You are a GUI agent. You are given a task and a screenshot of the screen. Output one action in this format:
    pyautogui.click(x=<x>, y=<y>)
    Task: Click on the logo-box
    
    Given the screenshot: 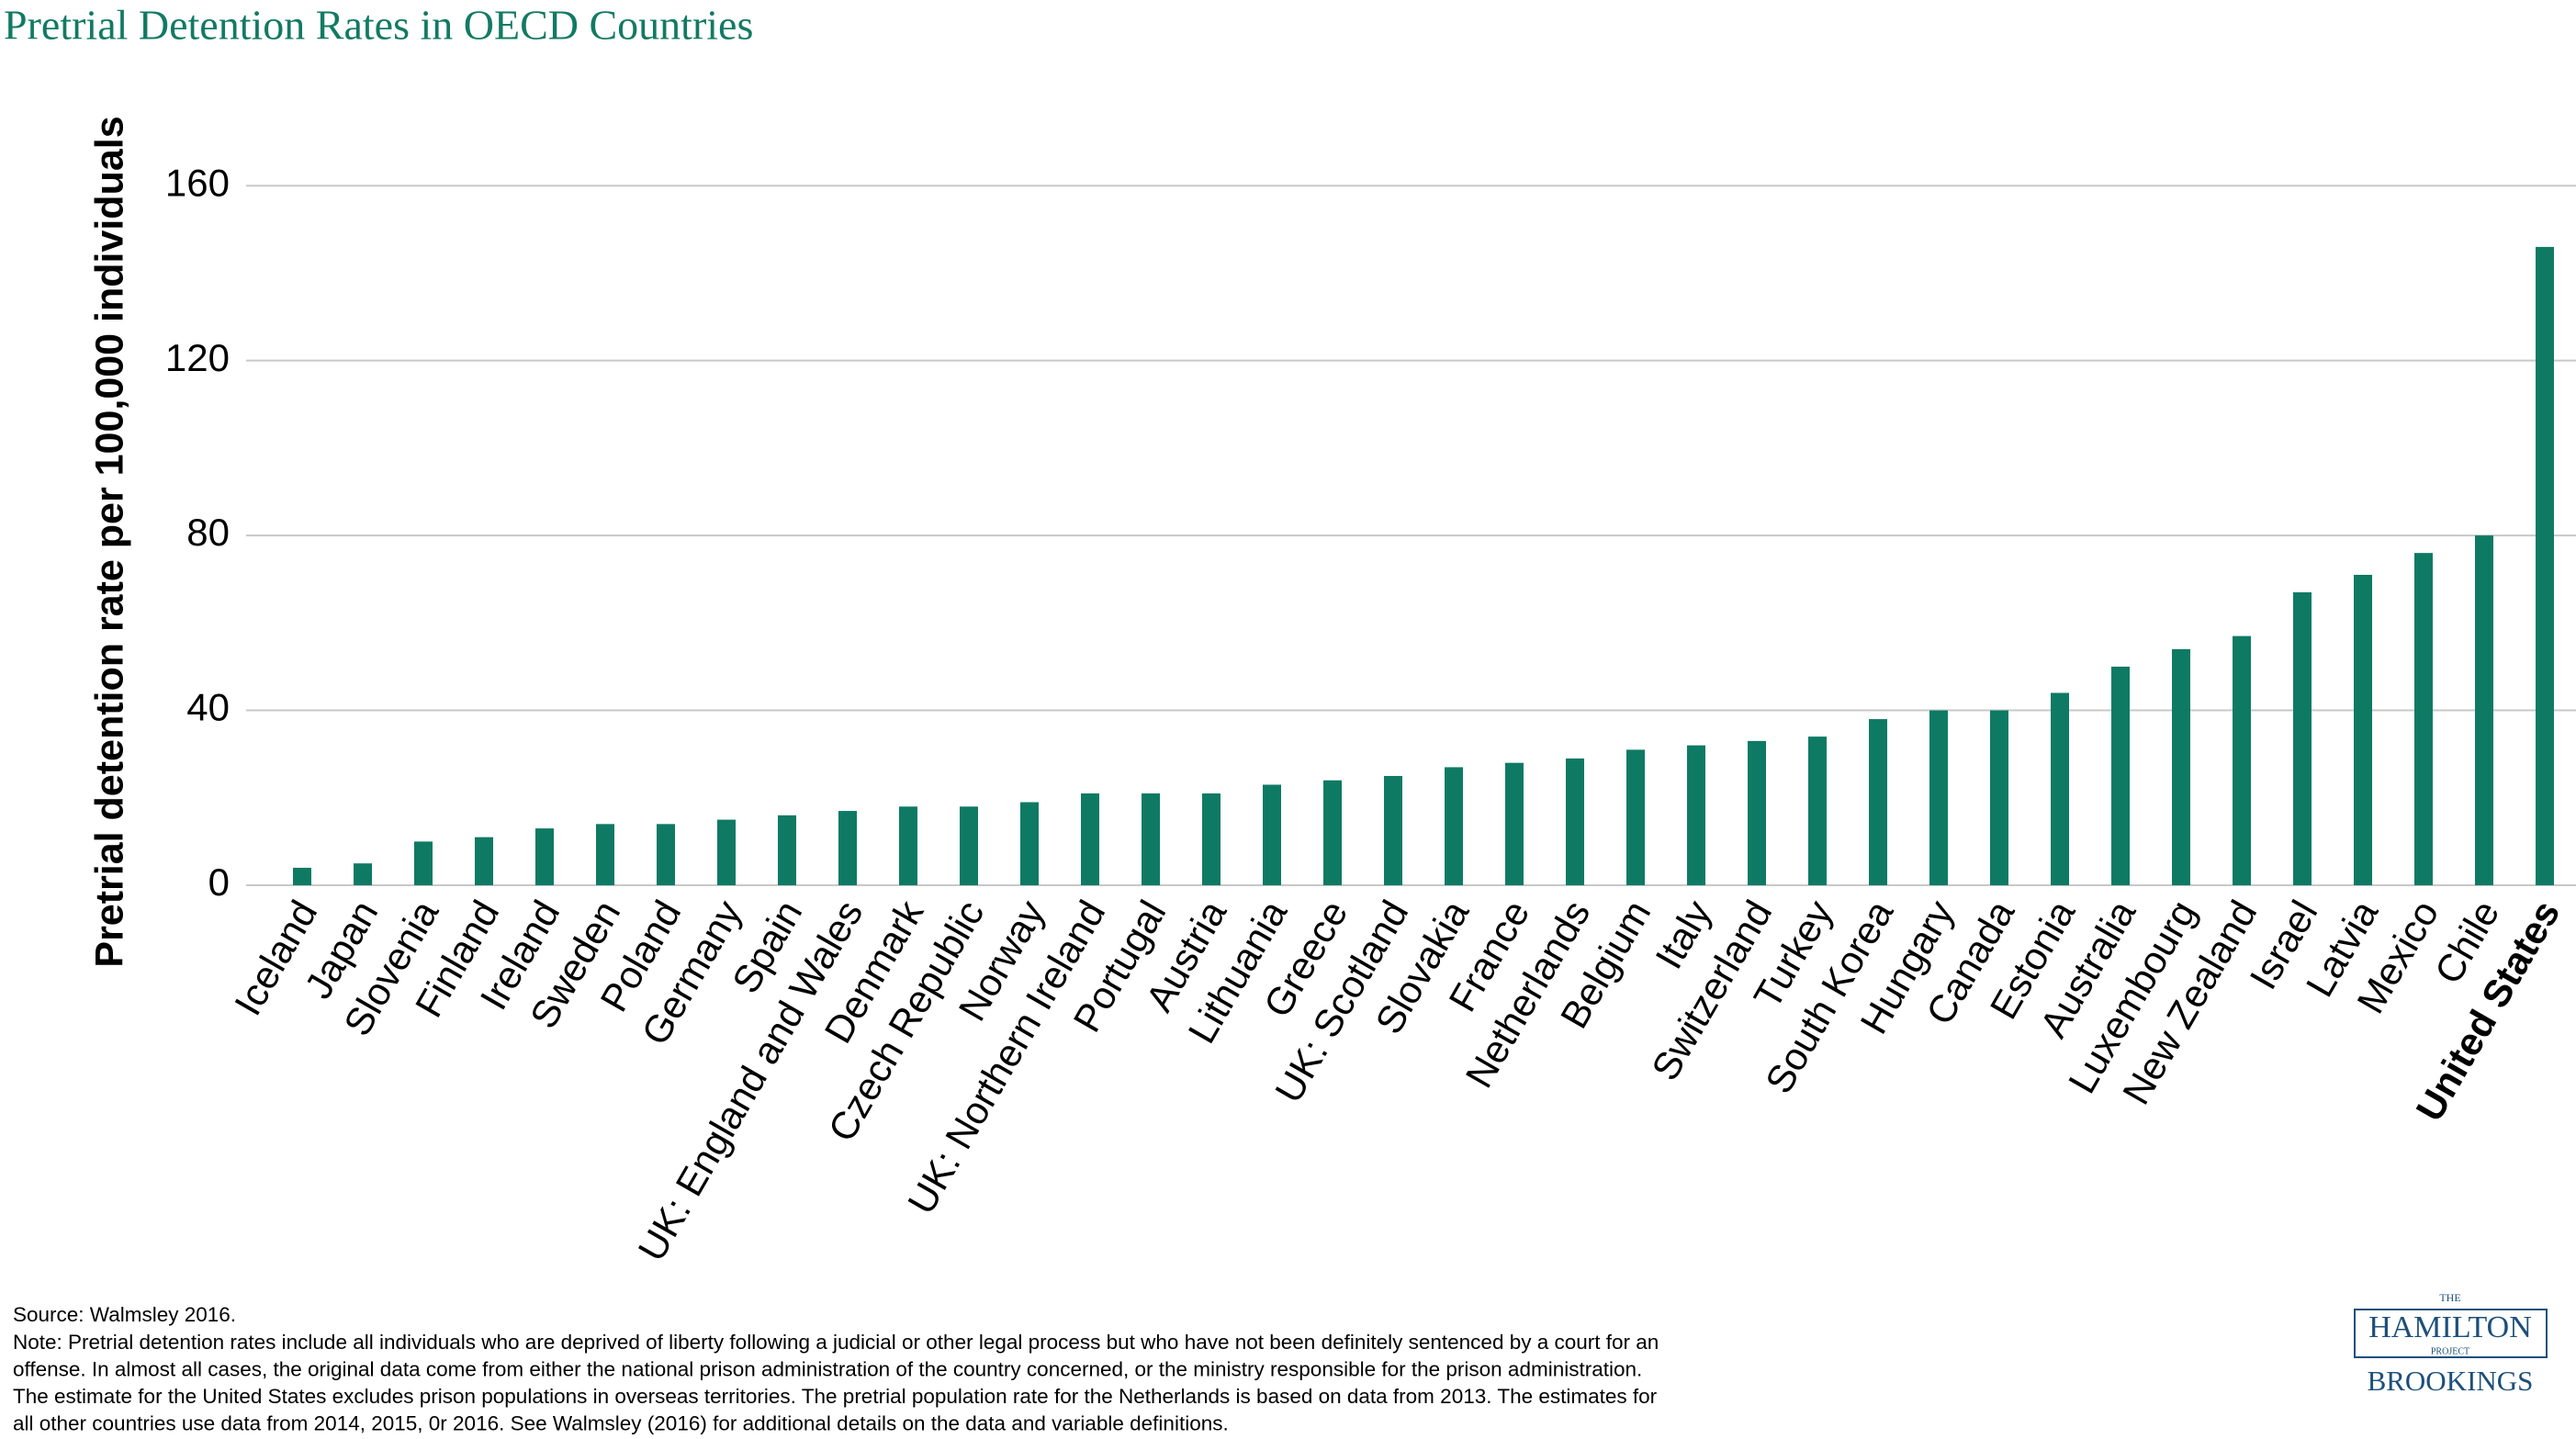 What is the action you would take?
    pyautogui.click(x=2451, y=1333)
    